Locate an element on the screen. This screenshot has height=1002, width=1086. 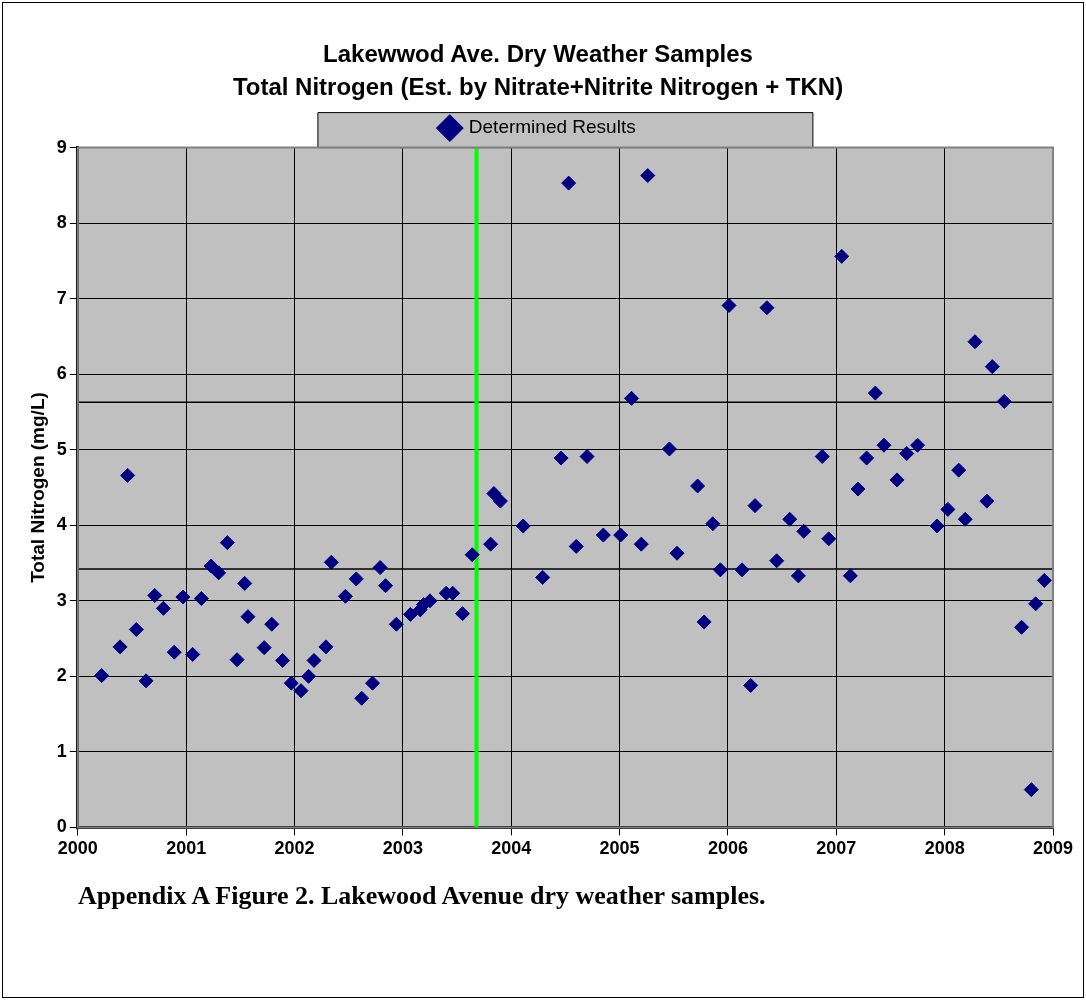
x-tick-label: 2001 is located at coordinates (186, 848).